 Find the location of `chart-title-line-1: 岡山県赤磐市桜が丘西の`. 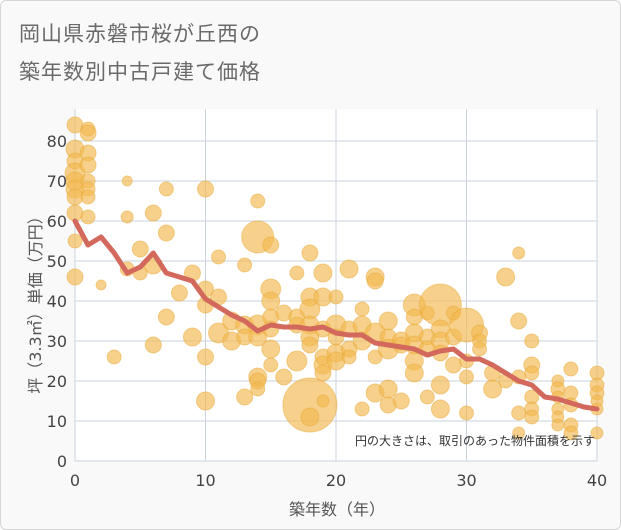

chart-title-line-1: 岡山県赤磐市桜が丘西の is located at coordinates (140, 34).